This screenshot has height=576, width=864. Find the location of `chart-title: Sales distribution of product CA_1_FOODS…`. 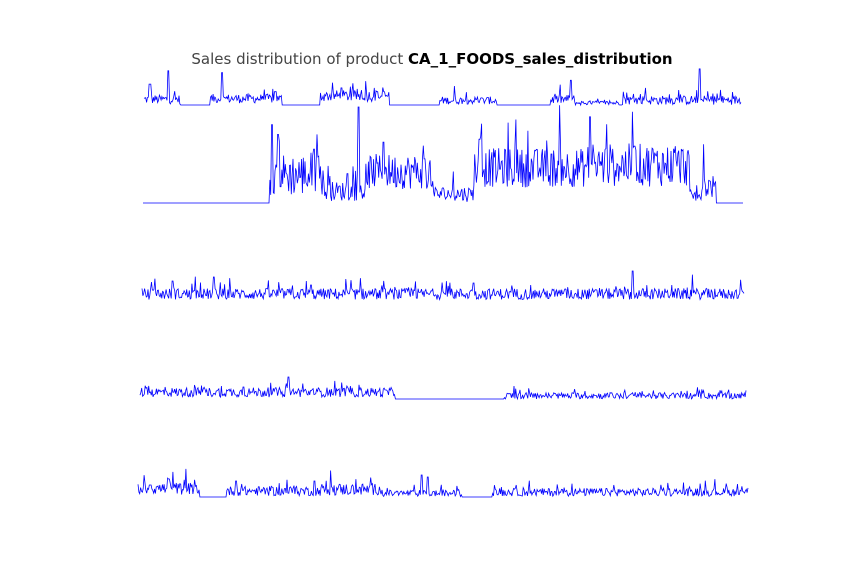

chart-title: Sales distribution of product CA_1_FOODS… is located at coordinates (432, 59).